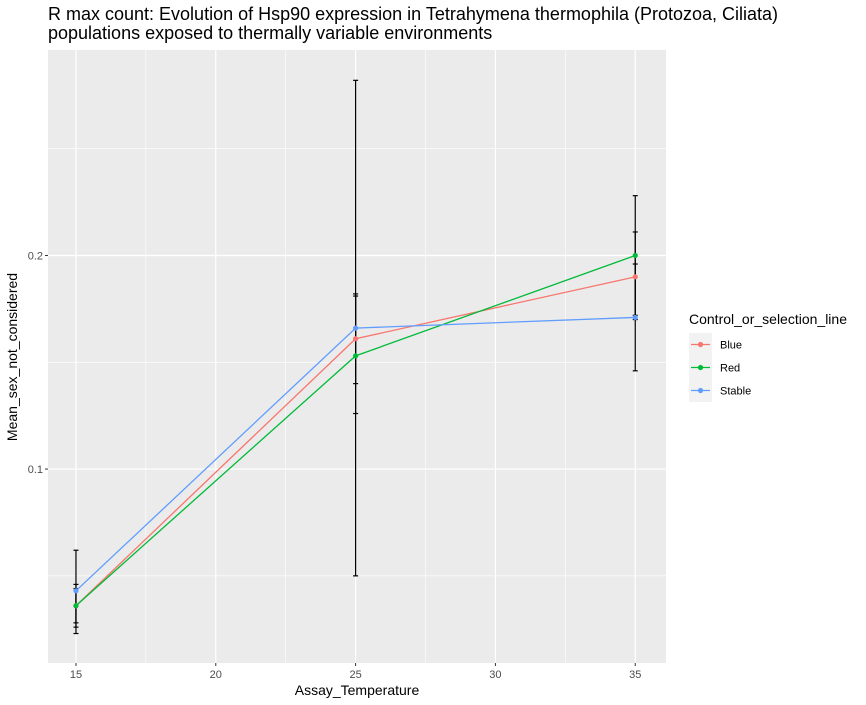  I want to click on legend-key-point-stable, so click(700, 390).